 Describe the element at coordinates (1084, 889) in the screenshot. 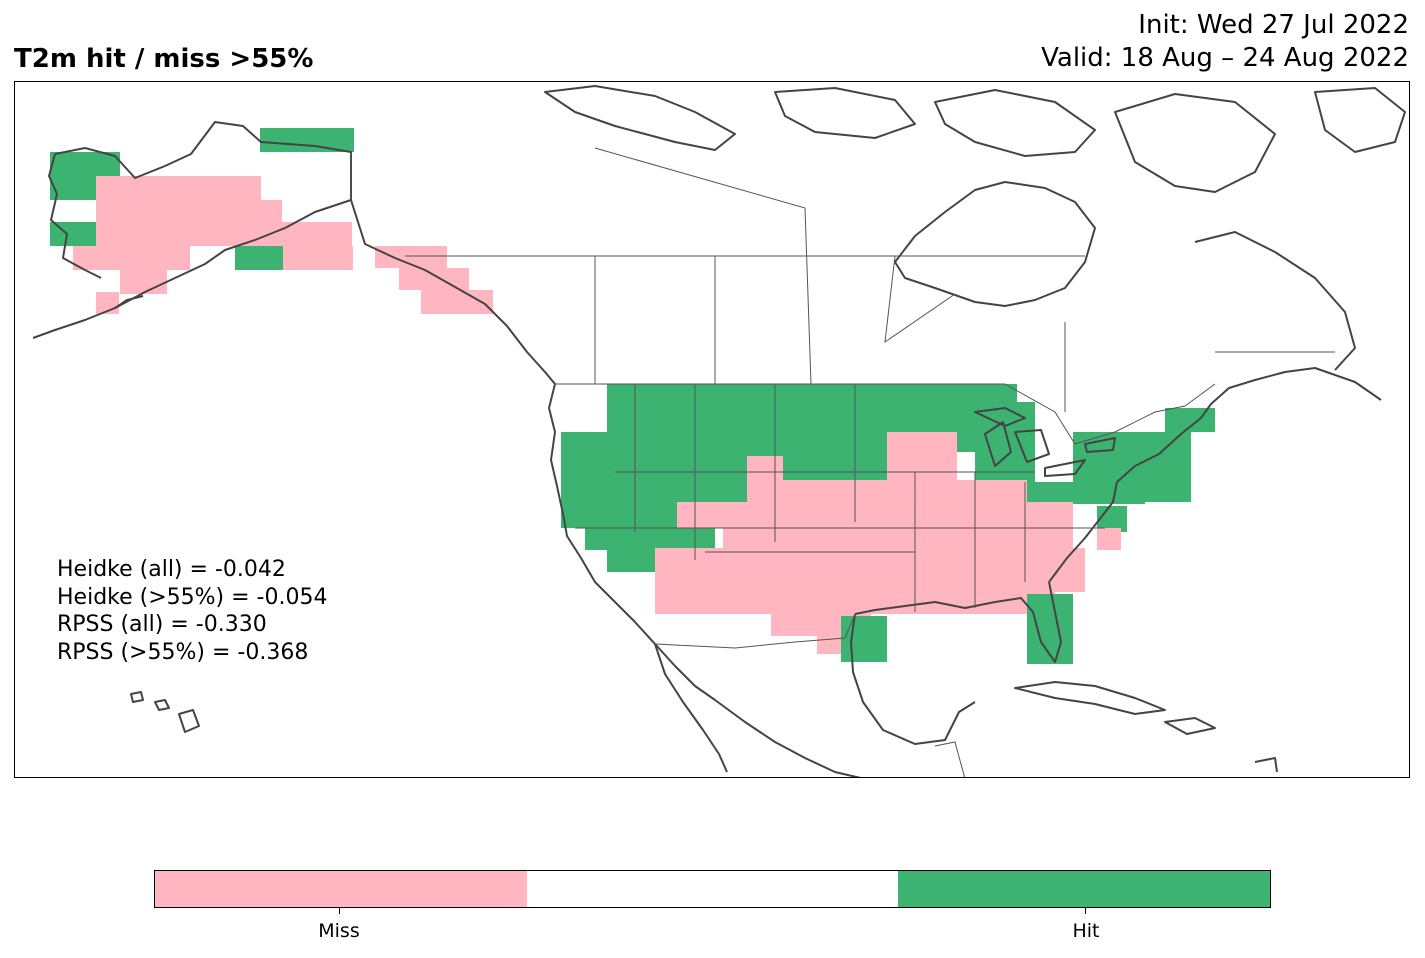

I see `colorbar-hit-segment` at that location.